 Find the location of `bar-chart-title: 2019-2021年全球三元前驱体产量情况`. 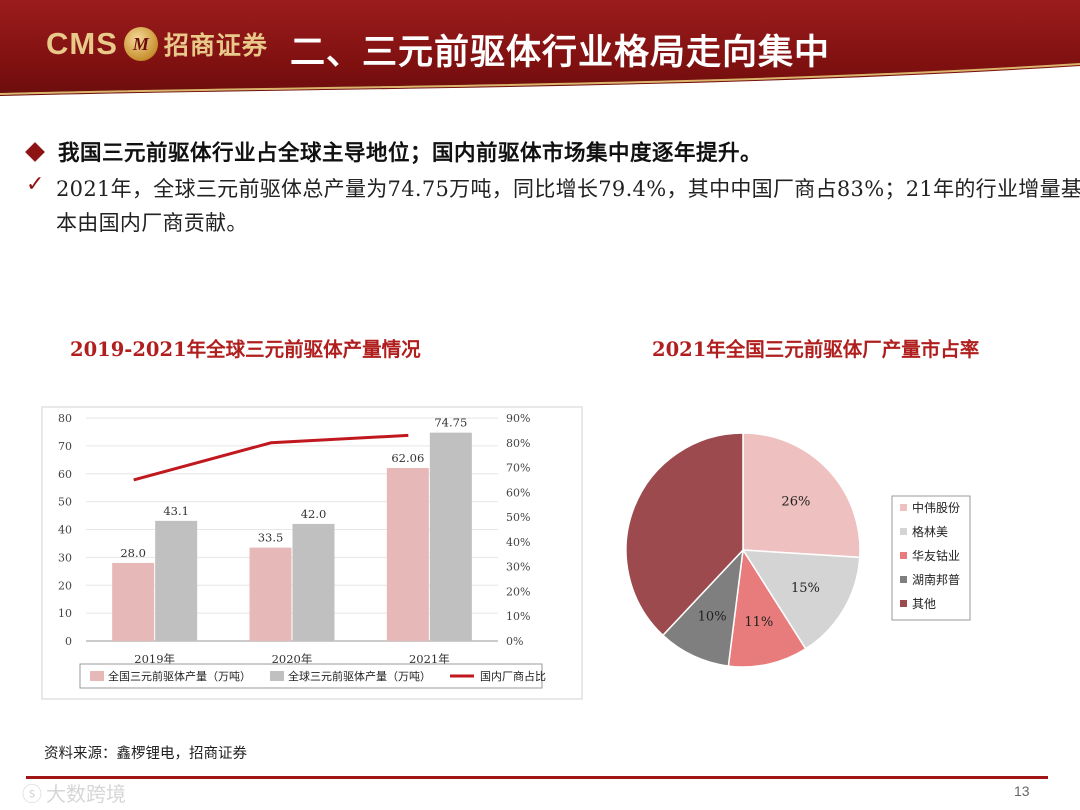

bar-chart-title: 2019-2021年全球三元前驱体产量情况 is located at coordinates (245, 349).